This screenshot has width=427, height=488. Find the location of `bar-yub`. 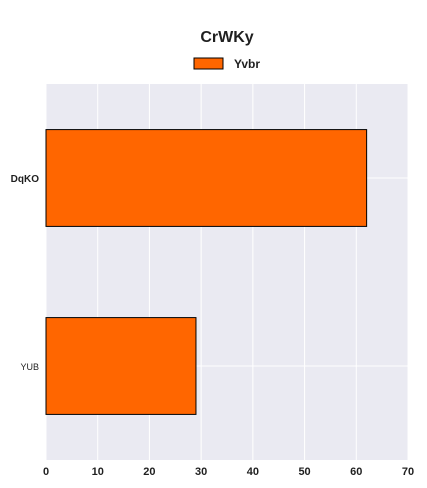

bar-yub is located at coordinates (121, 366).